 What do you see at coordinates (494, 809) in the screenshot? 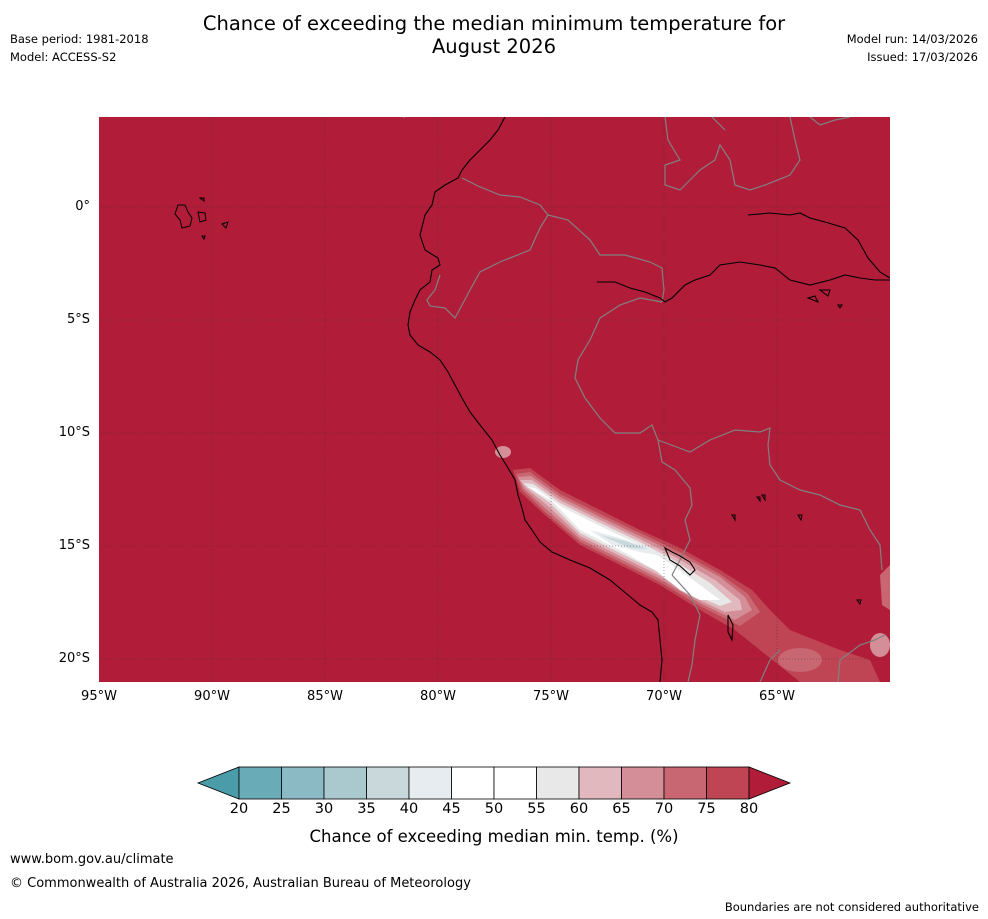
I see `colorbar-tick-label: 50` at bounding box center [494, 809].